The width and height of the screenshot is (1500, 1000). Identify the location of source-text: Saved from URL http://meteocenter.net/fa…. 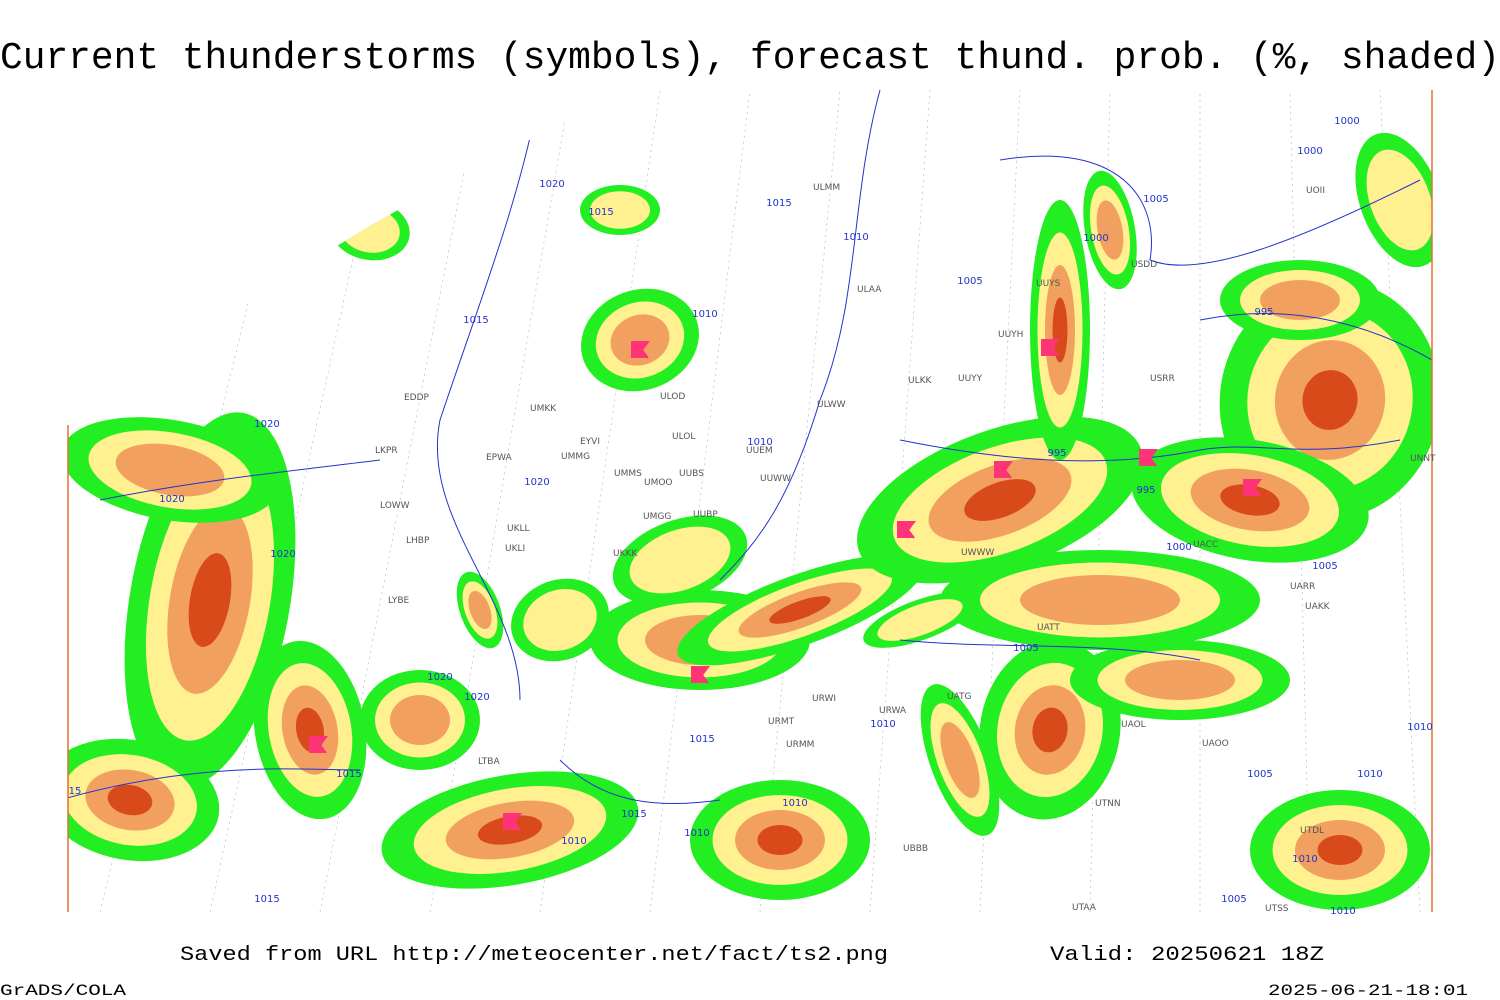
(534, 955).